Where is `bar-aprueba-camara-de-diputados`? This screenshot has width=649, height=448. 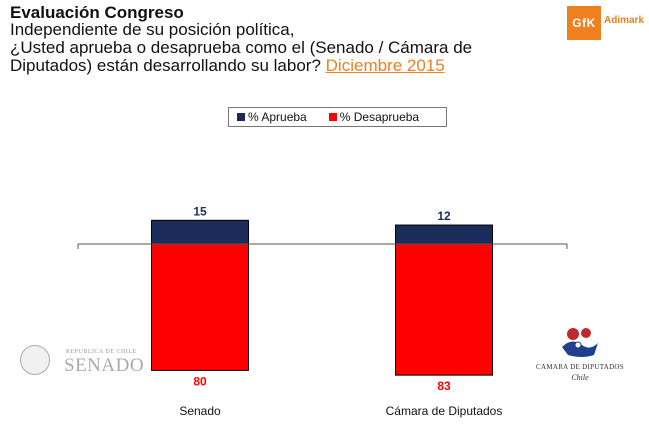
bar-aprueba-camara-de-diputados is located at coordinates (444, 234).